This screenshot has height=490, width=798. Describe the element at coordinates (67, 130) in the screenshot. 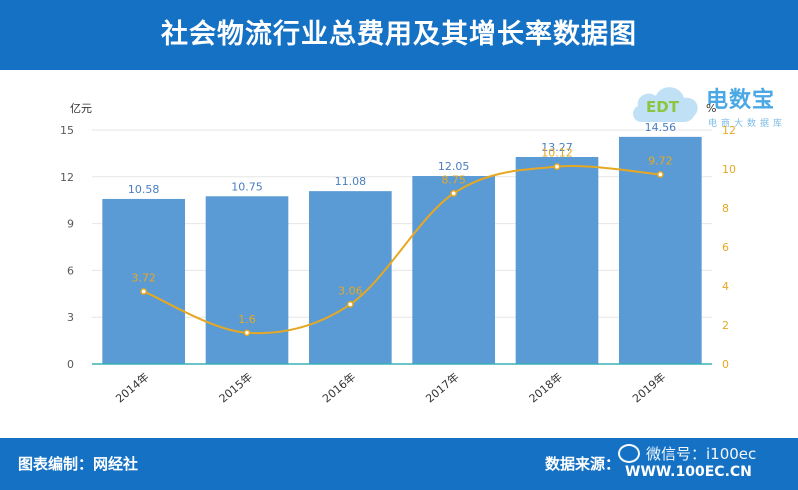

I see `y-left-tick-label: 15` at that location.